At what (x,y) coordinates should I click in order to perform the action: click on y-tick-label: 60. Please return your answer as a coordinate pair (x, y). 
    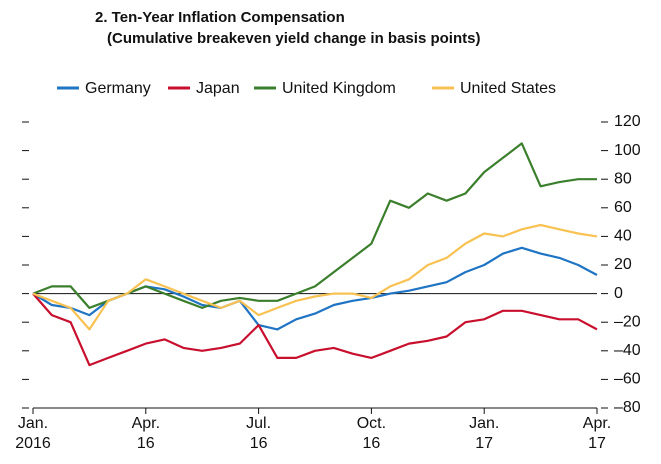
    Looking at the image, I should click on (623, 207).